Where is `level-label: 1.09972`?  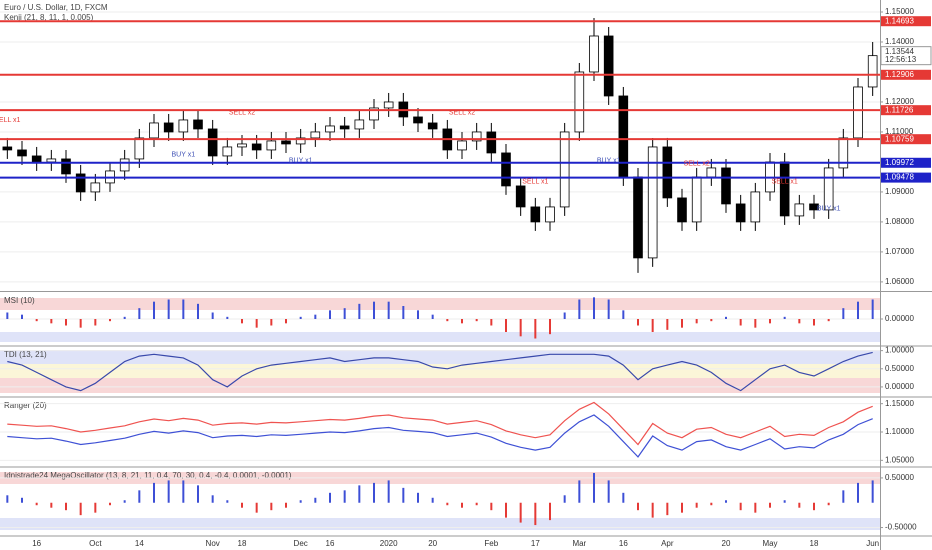
level-label: 1.09972 is located at coordinates (899, 162).